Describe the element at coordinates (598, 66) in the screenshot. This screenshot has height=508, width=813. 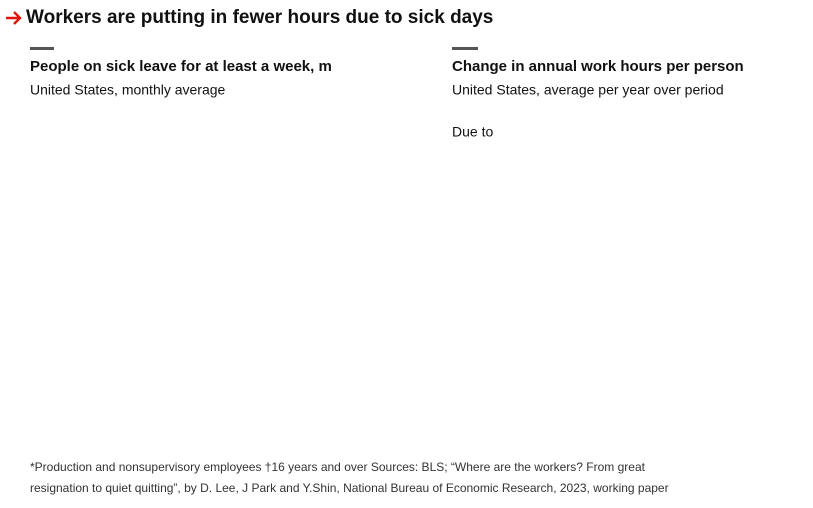
I see `panel-title: Change in annual work hours per person` at that location.